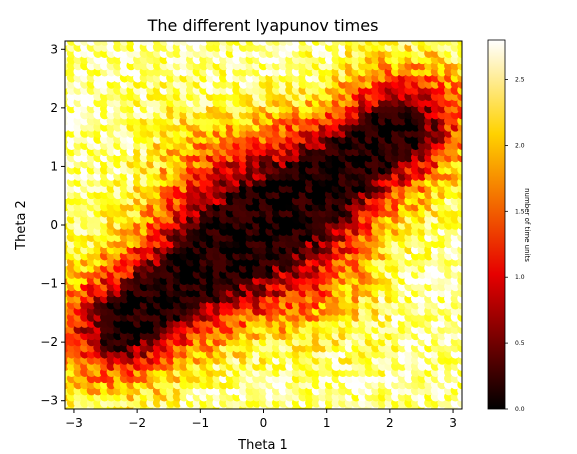  What do you see at coordinates (520, 409) in the screenshot?
I see `colorbar-tick-label: 0.0` at bounding box center [520, 409].